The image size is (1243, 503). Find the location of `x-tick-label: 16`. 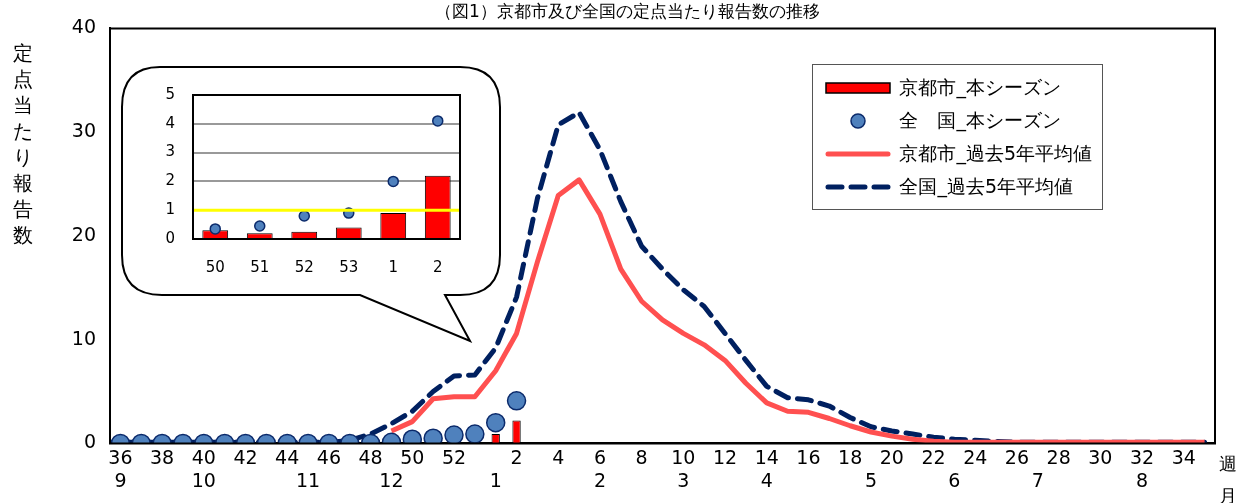

x-tick-label: 16 is located at coordinates (808, 456).